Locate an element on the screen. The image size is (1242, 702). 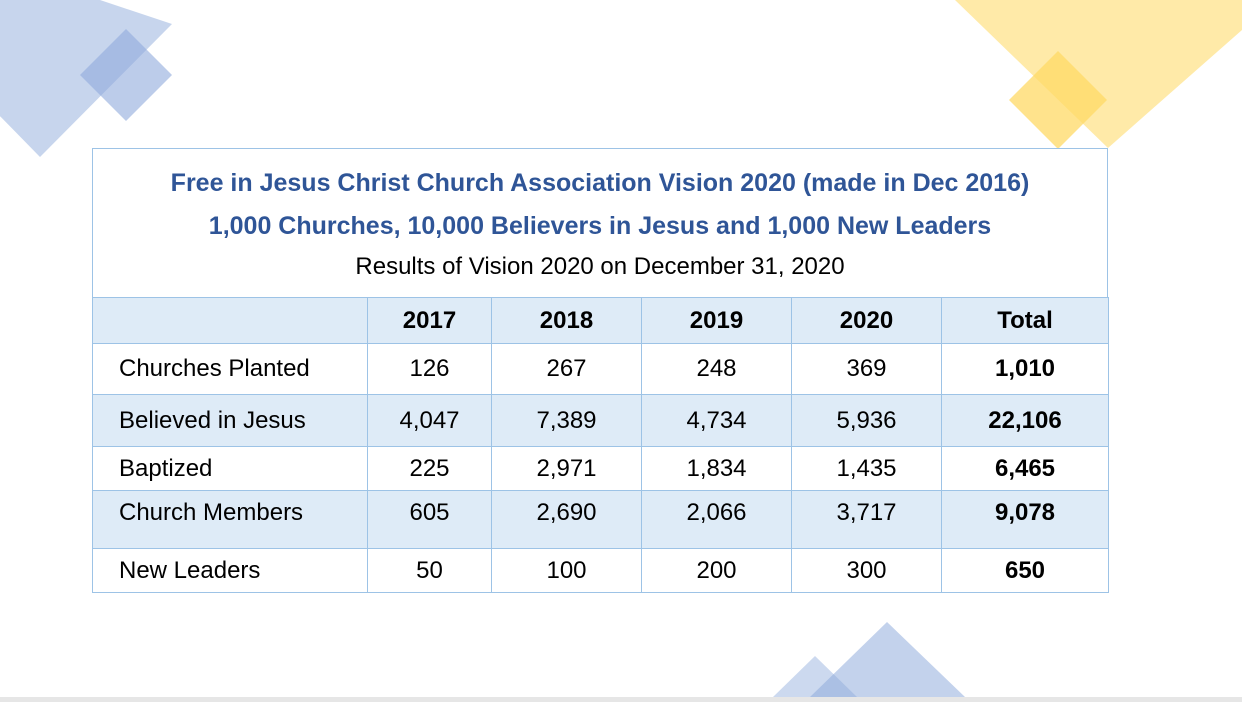
cell-total: 22,106 is located at coordinates (1025, 420).